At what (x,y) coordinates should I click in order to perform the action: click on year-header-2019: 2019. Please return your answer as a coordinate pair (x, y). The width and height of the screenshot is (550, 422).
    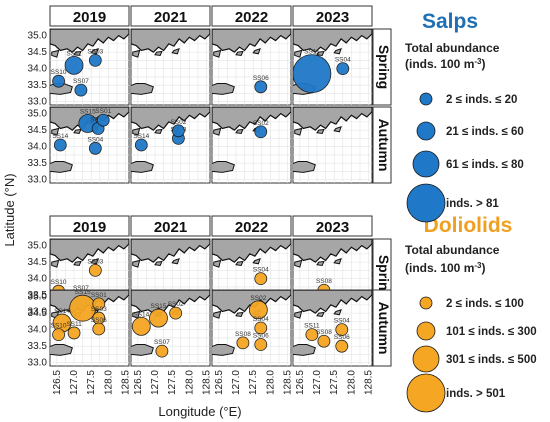
    Looking at the image, I should click on (89, 17).